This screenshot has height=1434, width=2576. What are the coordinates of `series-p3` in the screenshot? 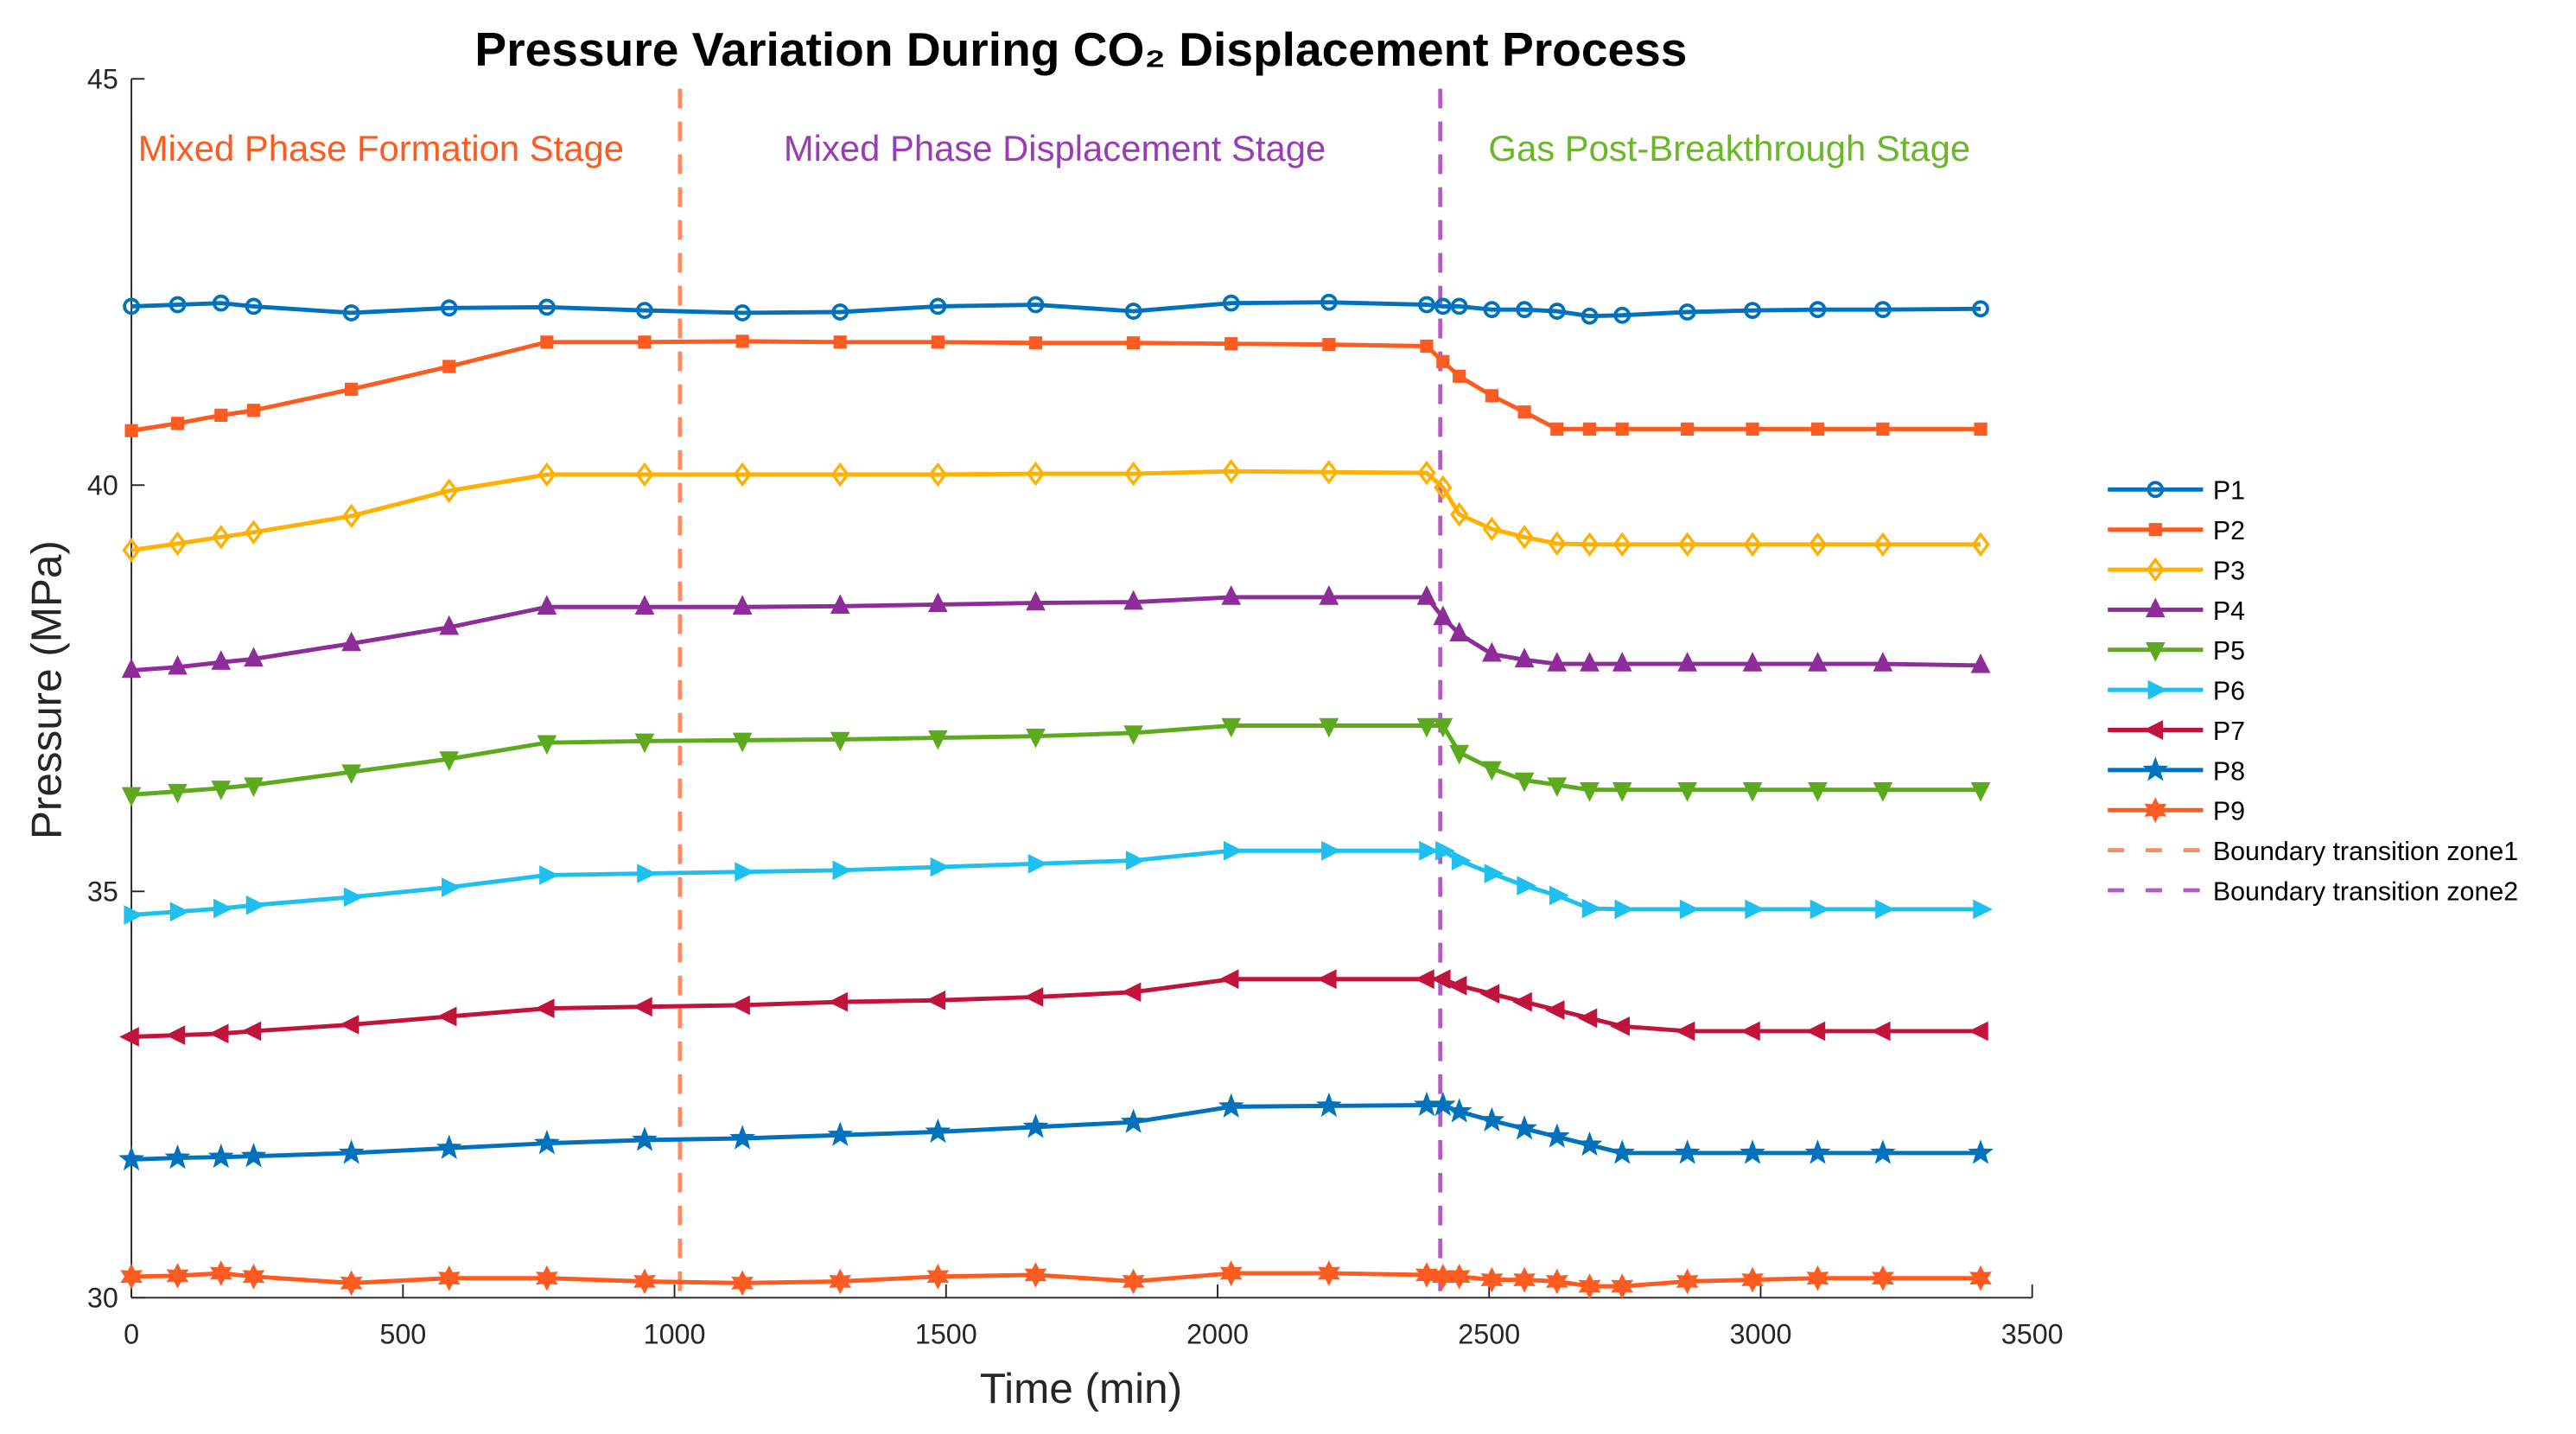 It's located at (1056, 511).